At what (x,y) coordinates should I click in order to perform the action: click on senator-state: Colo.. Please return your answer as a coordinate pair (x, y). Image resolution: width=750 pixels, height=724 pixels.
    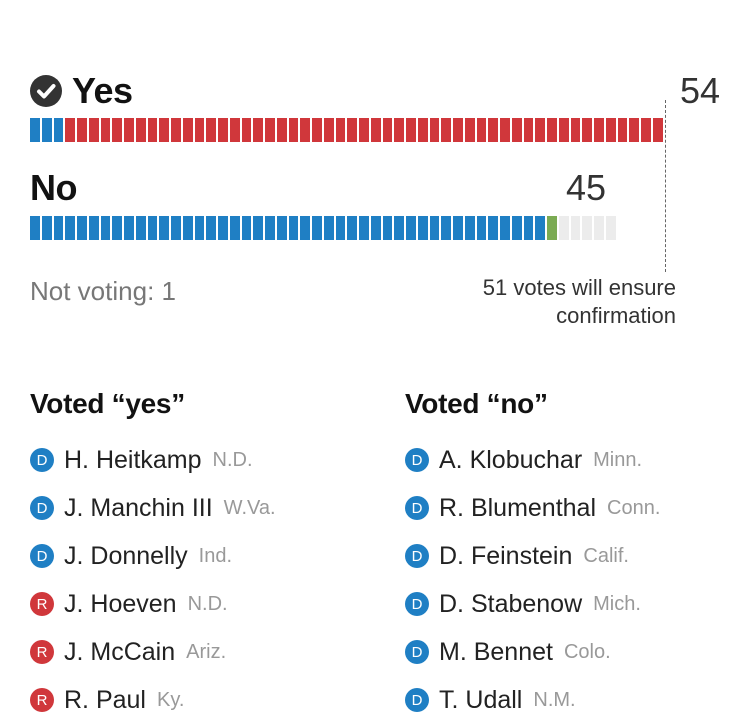
    Looking at the image, I should click on (587, 651).